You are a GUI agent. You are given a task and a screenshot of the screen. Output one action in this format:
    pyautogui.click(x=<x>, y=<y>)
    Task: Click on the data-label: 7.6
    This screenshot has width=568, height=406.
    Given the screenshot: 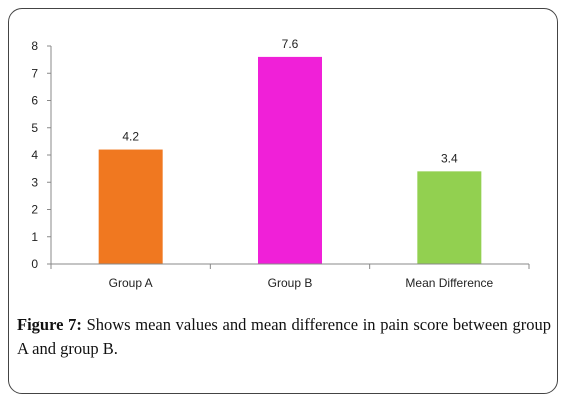 What is the action you would take?
    pyautogui.click(x=290, y=44)
    